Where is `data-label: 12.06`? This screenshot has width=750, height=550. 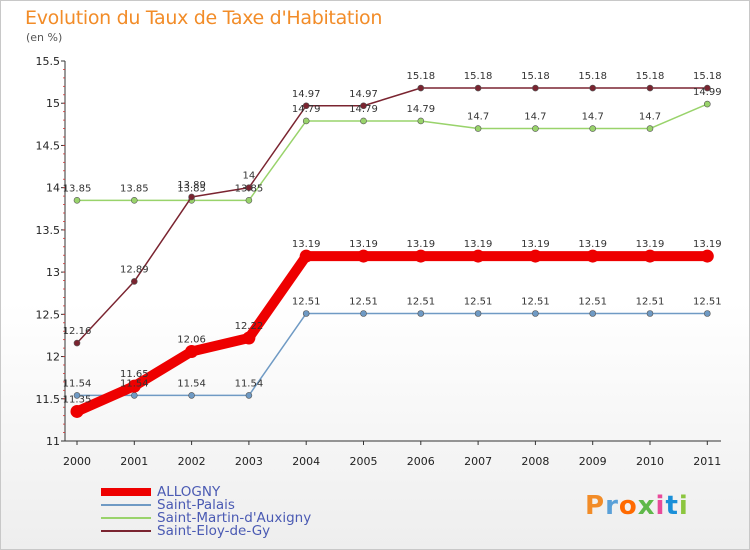 data-label: 12.06 is located at coordinates (191, 339).